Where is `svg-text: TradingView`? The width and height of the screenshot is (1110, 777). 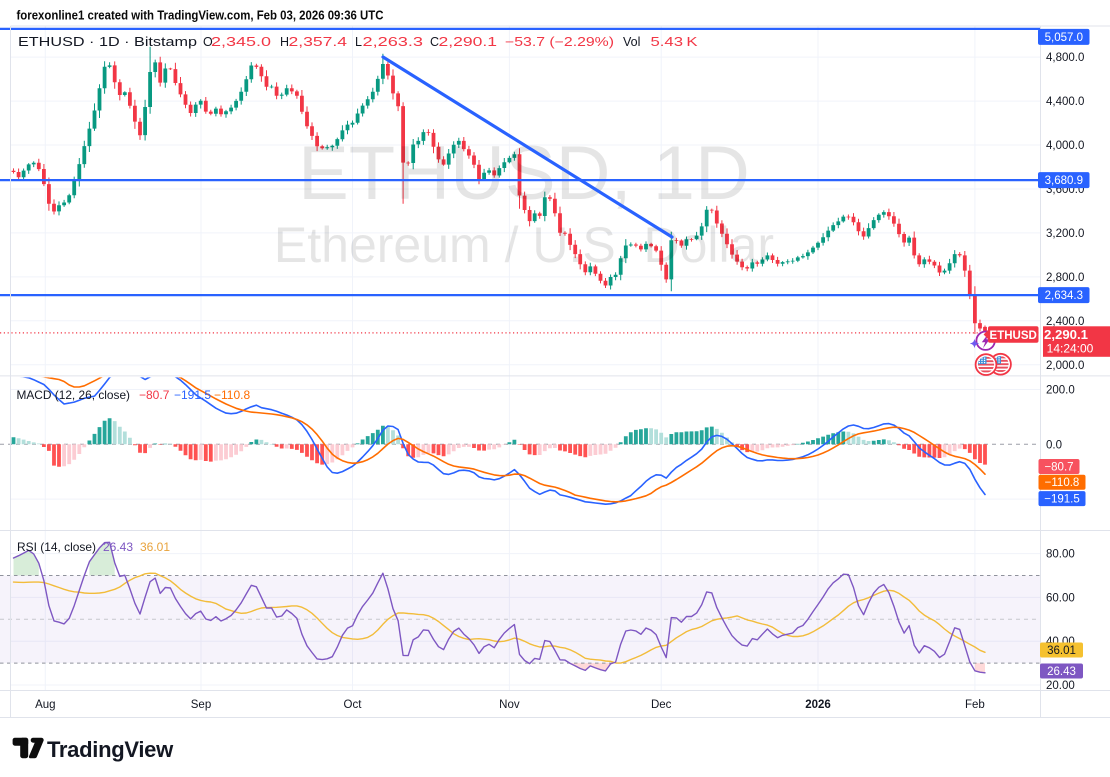 svg-text: TradingView is located at coordinates (110, 749).